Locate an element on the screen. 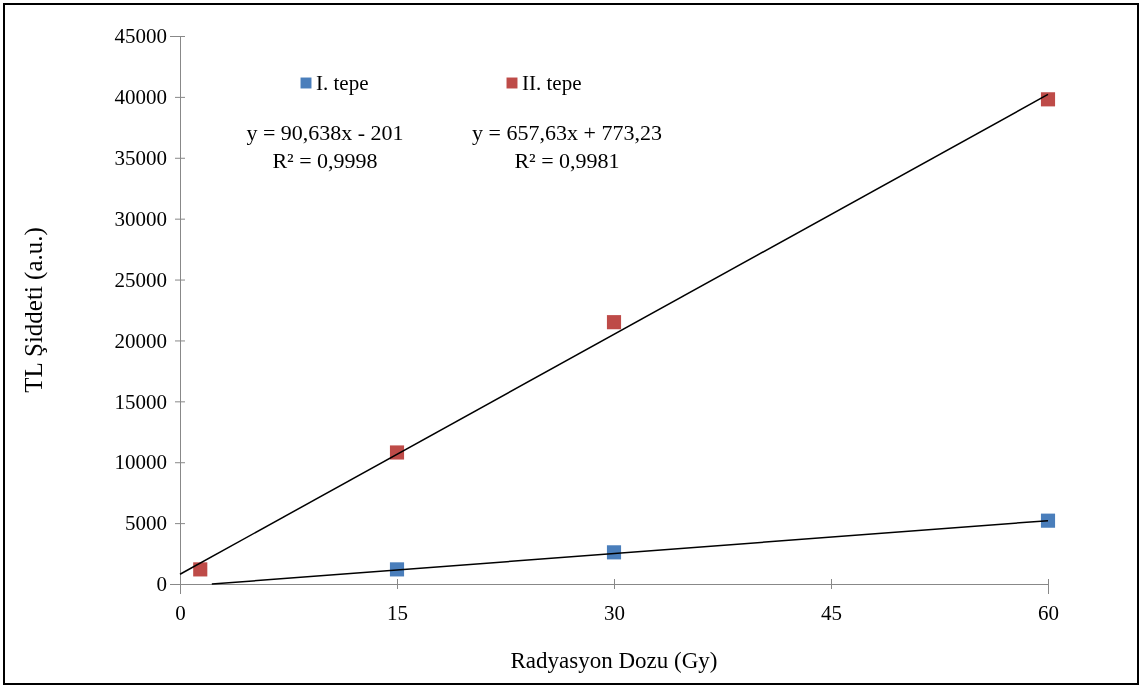 The width and height of the screenshot is (1144, 690). annotation: y = 657,63x + 773,23 R² = 0,9981 is located at coordinates (567, 146).